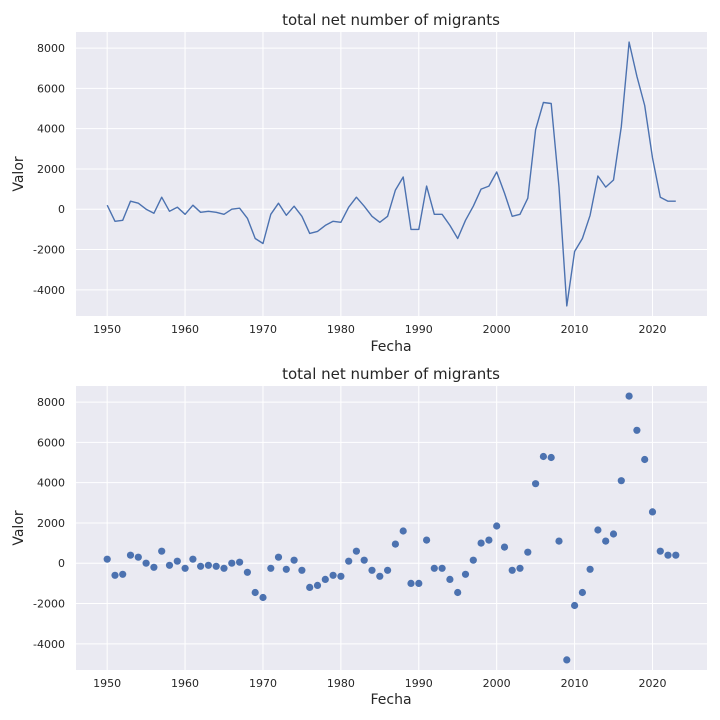 The image size is (720, 720). What do you see at coordinates (391, 20) in the screenshot?
I see `chart-title-top: total net number of migrants` at bounding box center [391, 20].